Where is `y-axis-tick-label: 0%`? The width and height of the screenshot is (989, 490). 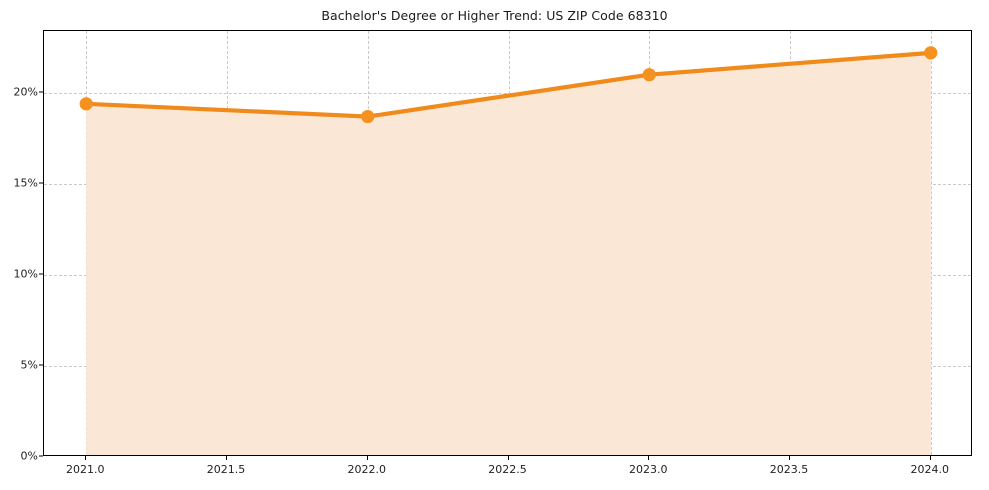 y-axis-tick-label: 0% is located at coordinates (29, 456).